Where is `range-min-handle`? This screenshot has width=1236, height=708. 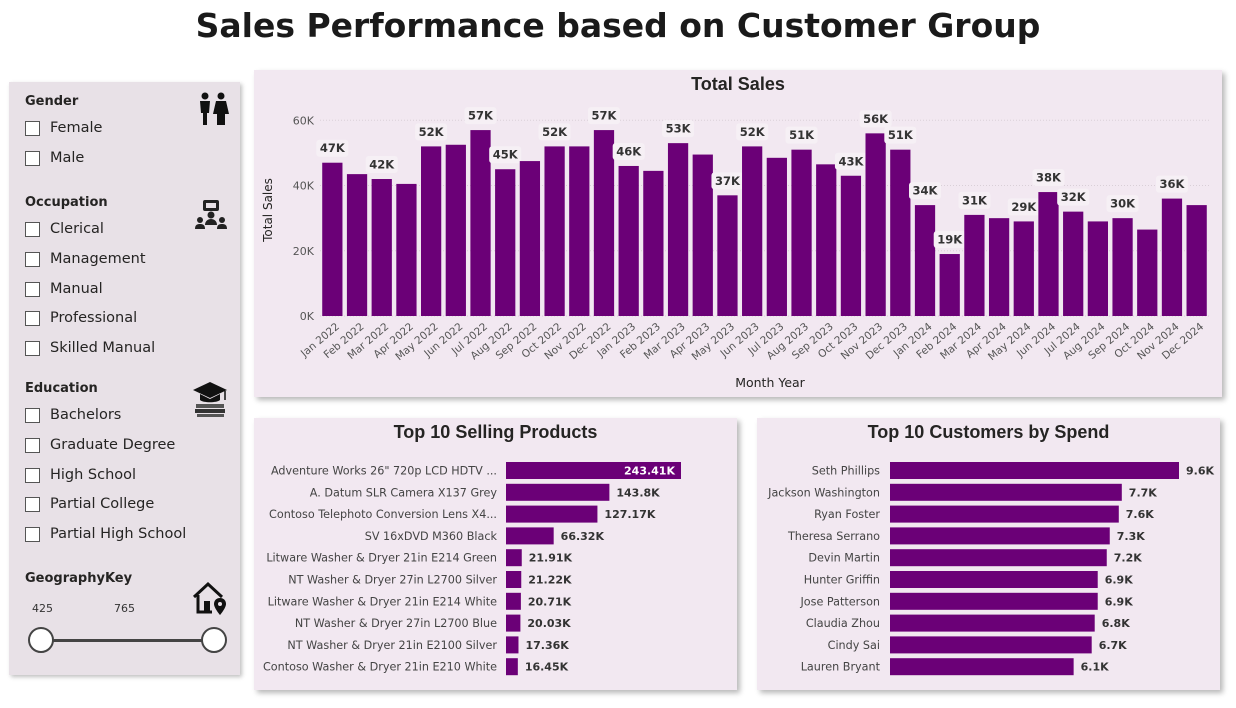
range-min-handle is located at coordinates (41, 640).